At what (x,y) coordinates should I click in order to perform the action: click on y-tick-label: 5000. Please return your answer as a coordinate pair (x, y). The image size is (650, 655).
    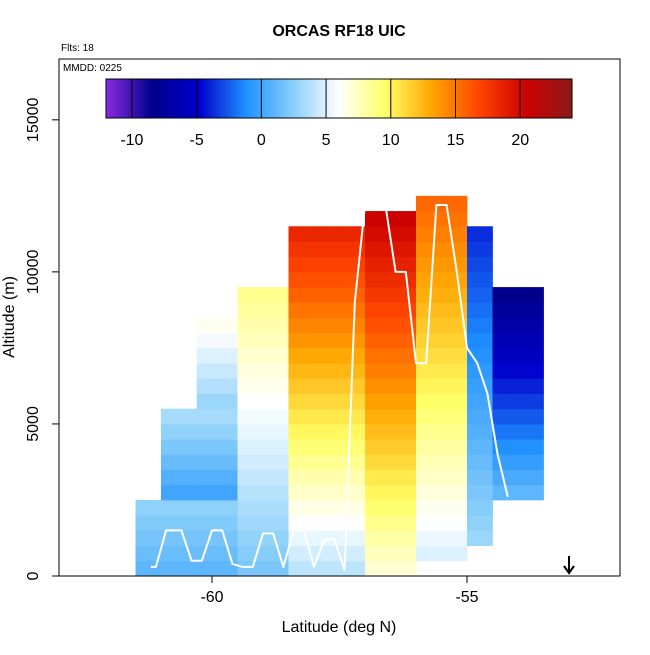
    Looking at the image, I should click on (33, 424).